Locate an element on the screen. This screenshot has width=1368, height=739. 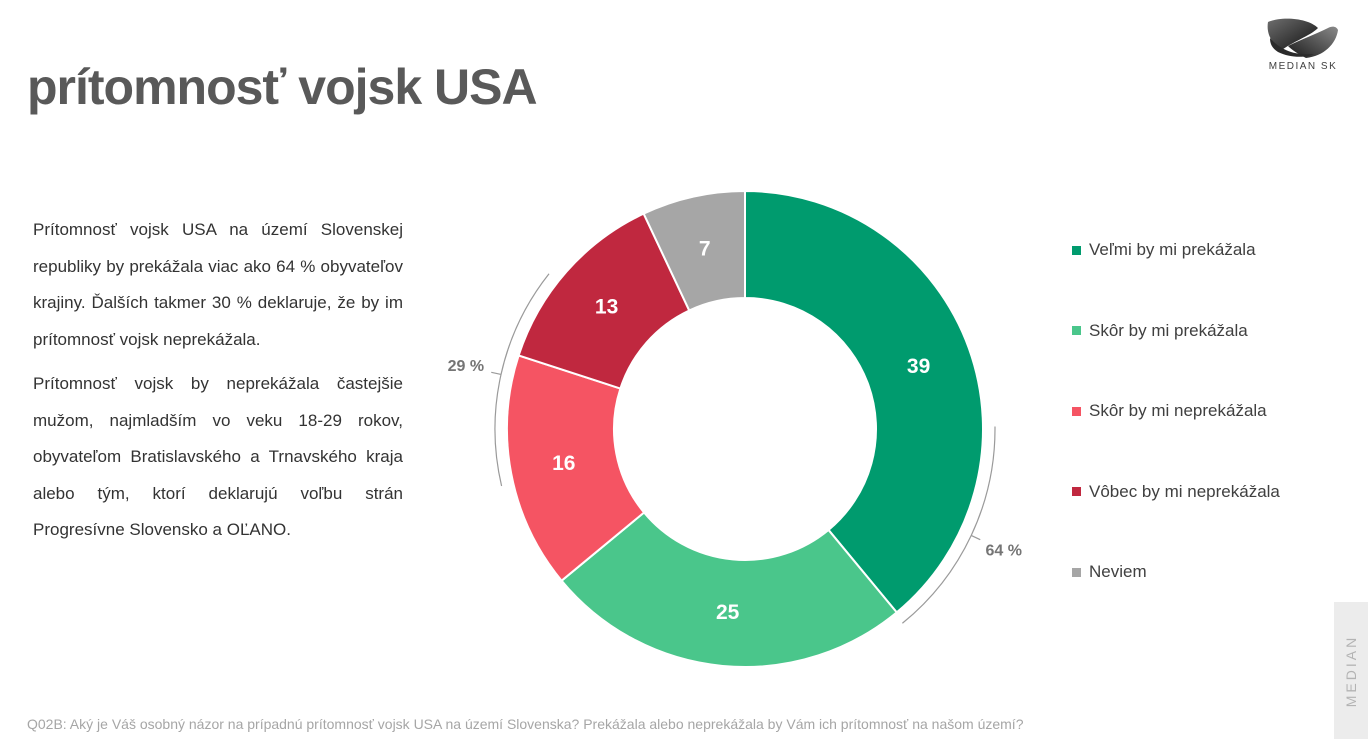
legend-item: Vôbec by mi neprekážala is located at coordinates (1176, 492).